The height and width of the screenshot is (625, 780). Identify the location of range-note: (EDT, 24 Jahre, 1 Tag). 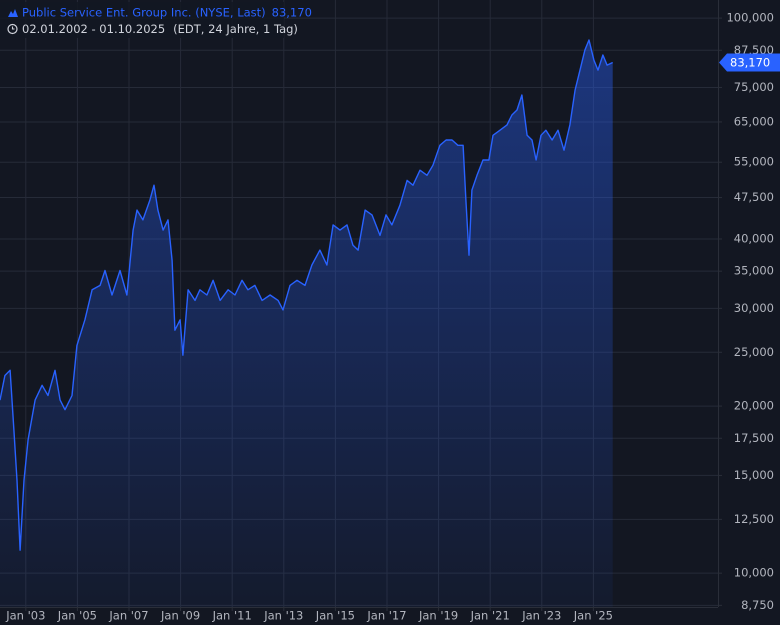
(235, 29).